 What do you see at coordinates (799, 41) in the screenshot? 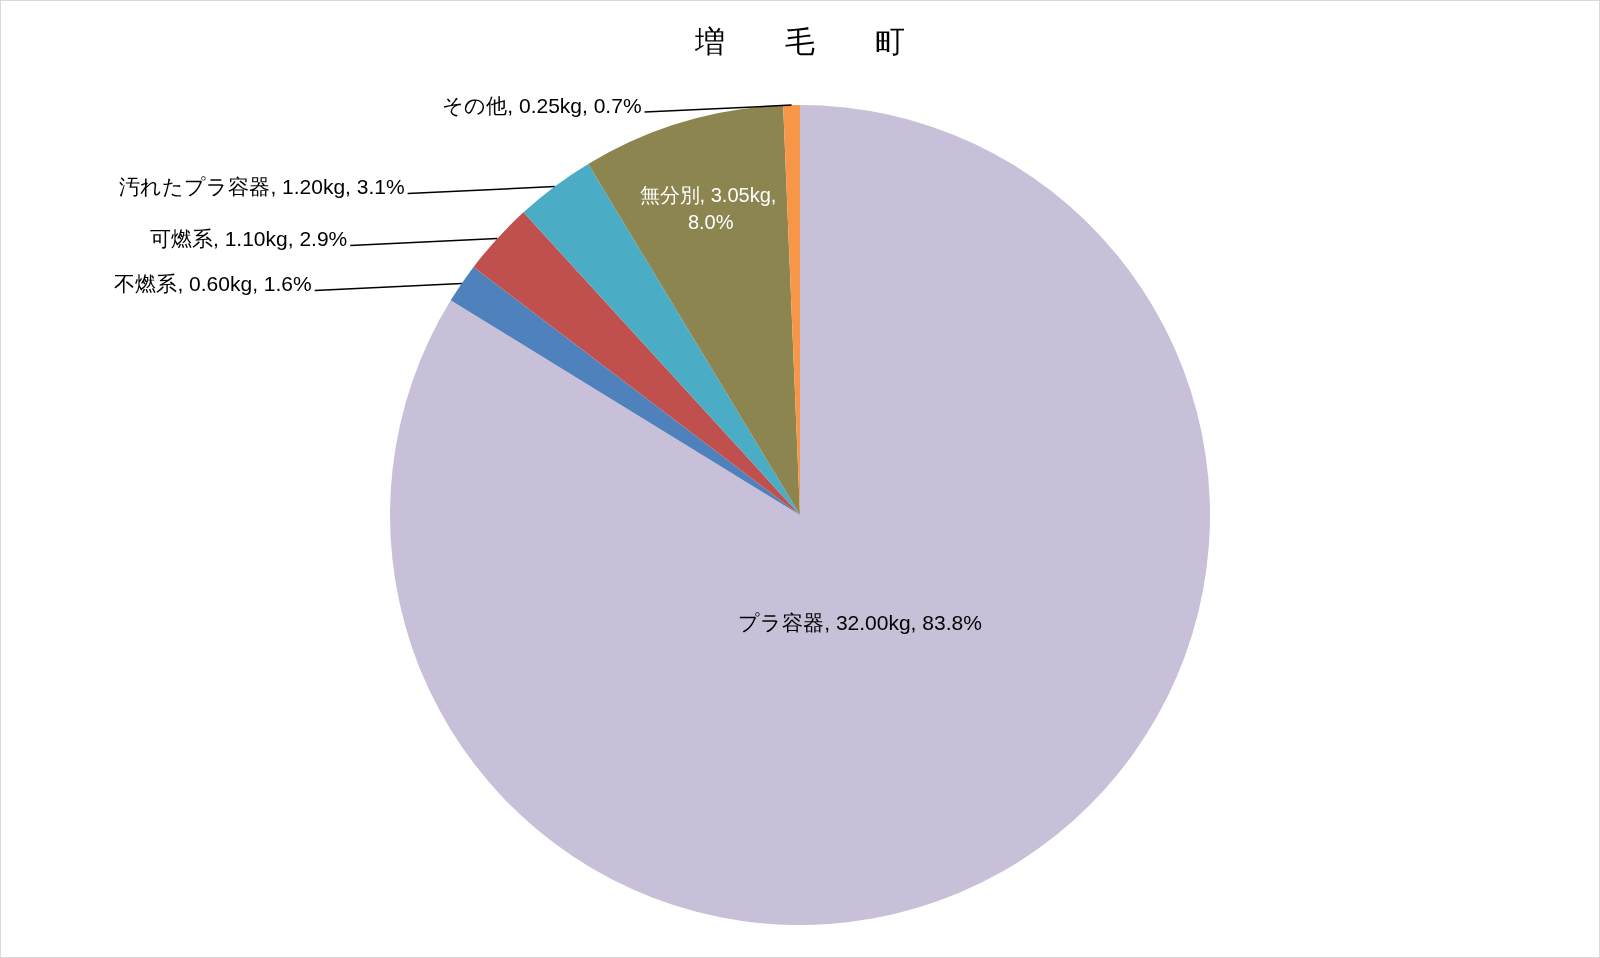
I see `chart-title: 増 毛 町` at bounding box center [799, 41].